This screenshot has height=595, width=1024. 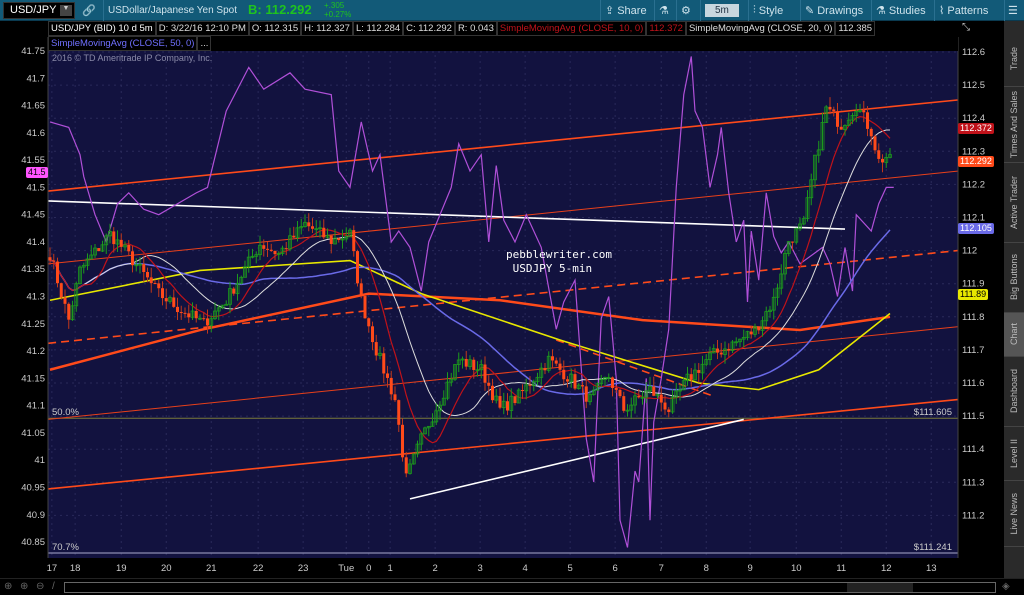 I want to click on bar-close: C: 112.292, so click(x=429, y=28).